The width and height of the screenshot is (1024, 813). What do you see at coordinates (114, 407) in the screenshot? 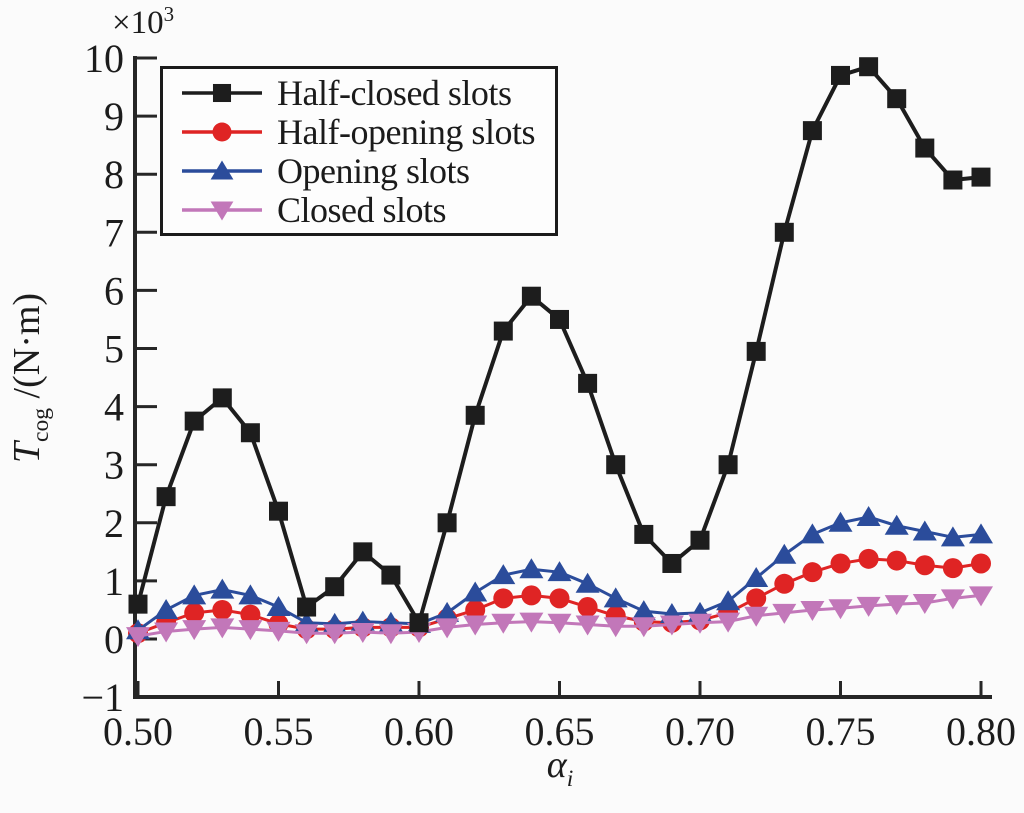
I see `y-tick-label-4: 4` at bounding box center [114, 407].